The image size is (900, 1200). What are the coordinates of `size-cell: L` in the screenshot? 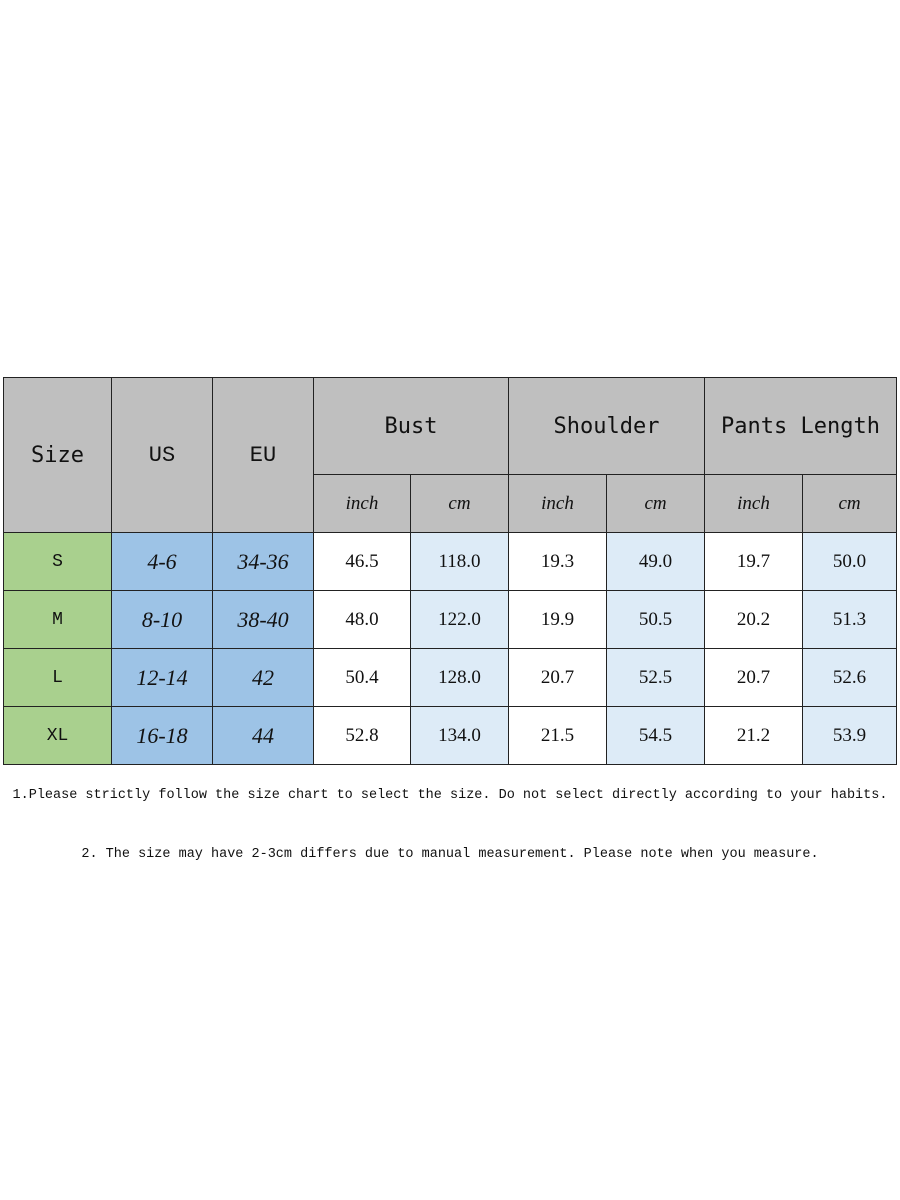 It's located at (57, 677).